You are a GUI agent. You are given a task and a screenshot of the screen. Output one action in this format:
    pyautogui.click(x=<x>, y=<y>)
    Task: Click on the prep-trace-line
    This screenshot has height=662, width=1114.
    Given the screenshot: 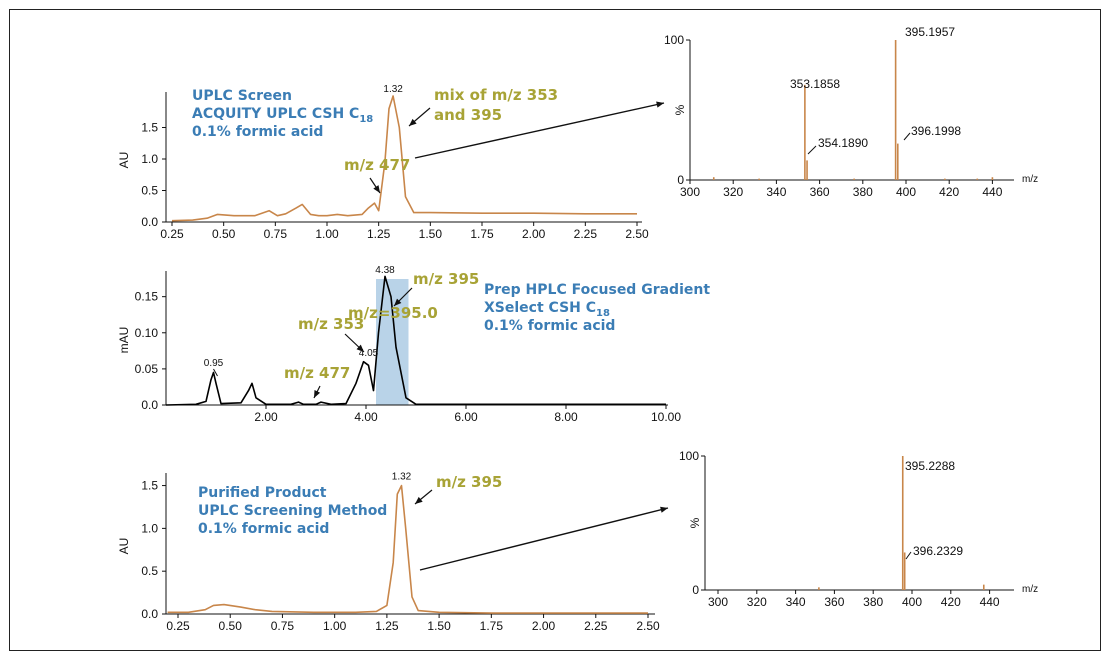 What is the action you would take?
    pyautogui.click(x=415, y=340)
    